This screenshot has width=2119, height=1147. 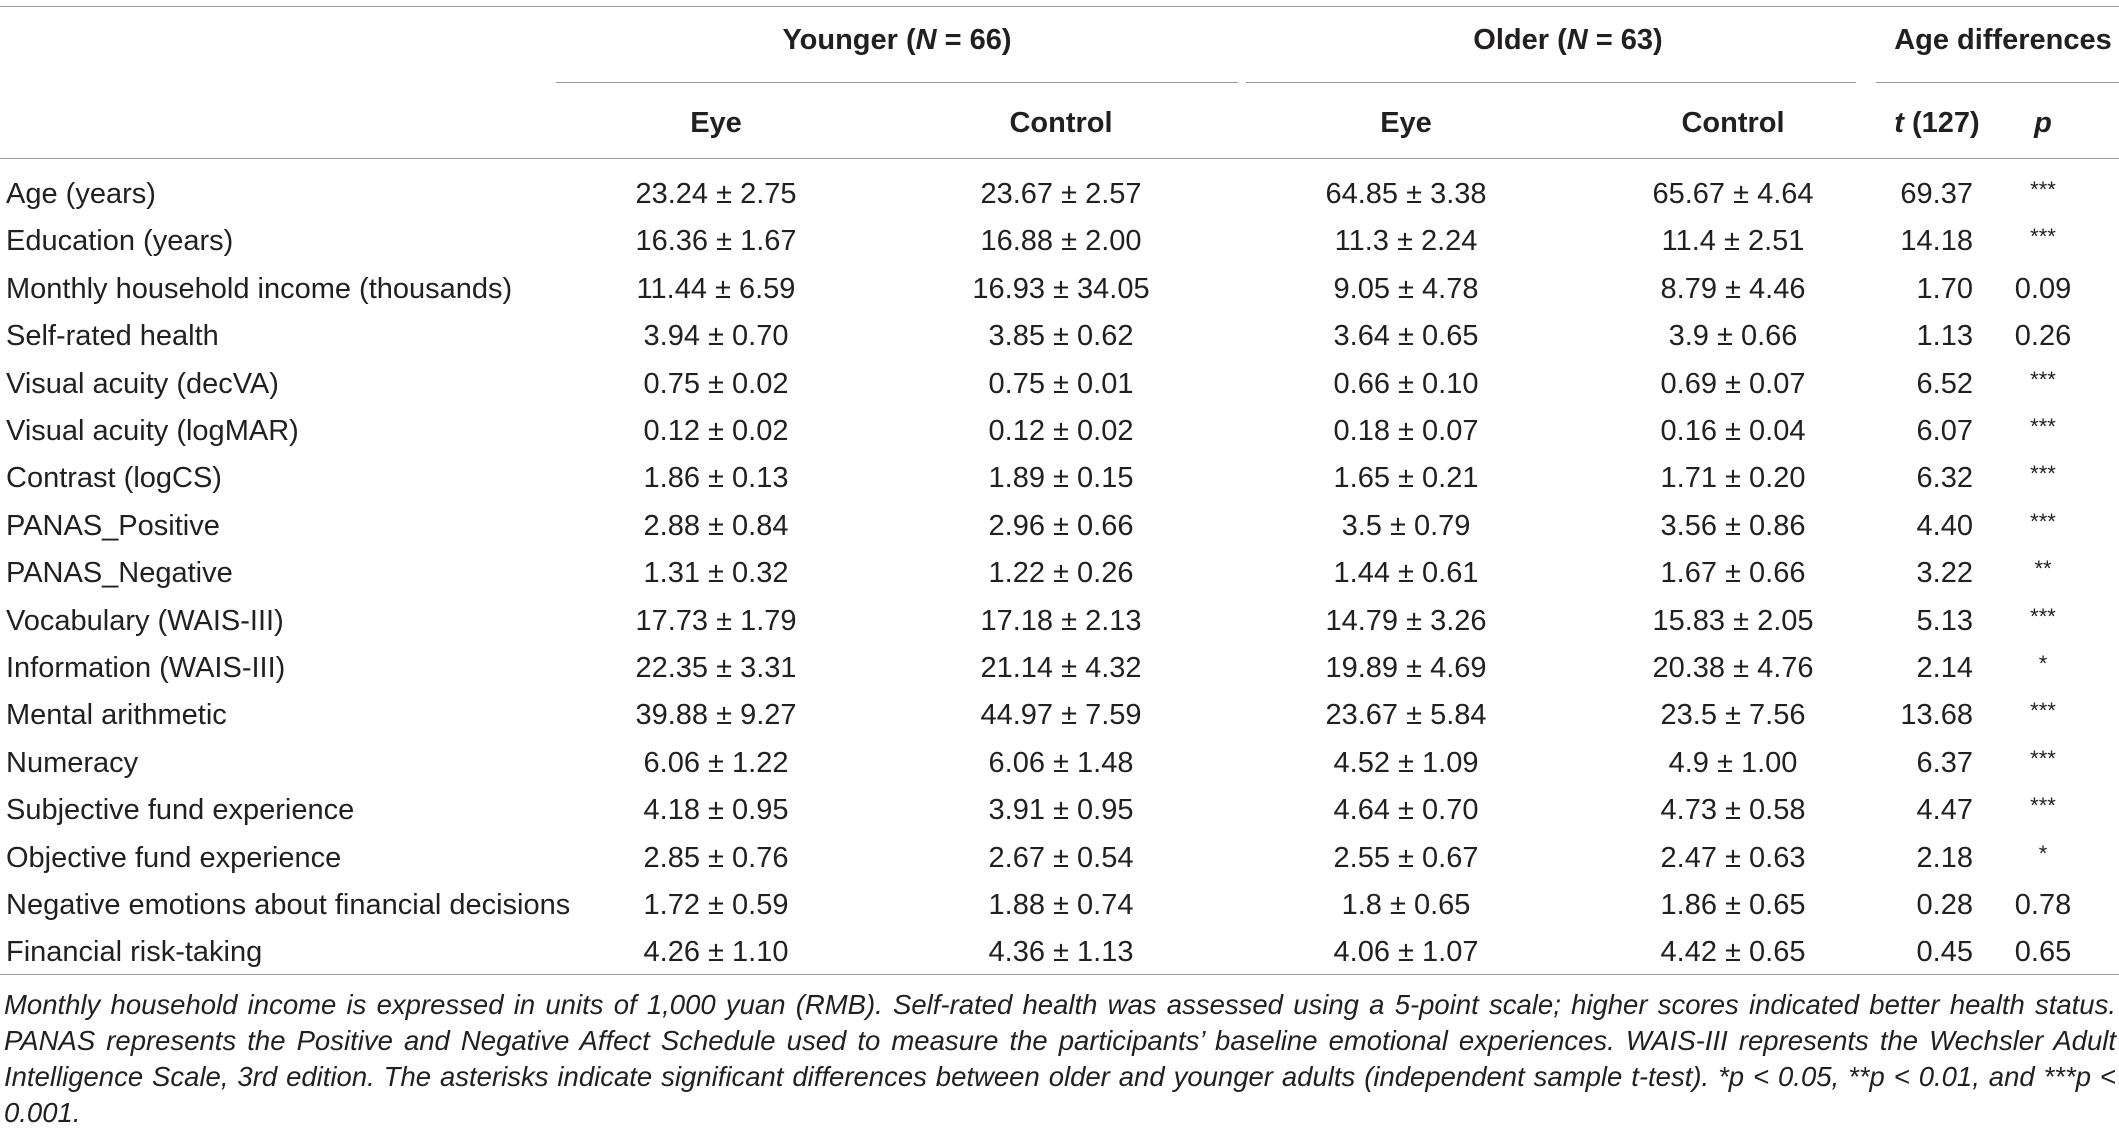 What do you see at coordinates (1061, 620) in the screenshot?
I see `cell-younger-control: 17.18 ± 2.13` at bounding box center [1061, 620].